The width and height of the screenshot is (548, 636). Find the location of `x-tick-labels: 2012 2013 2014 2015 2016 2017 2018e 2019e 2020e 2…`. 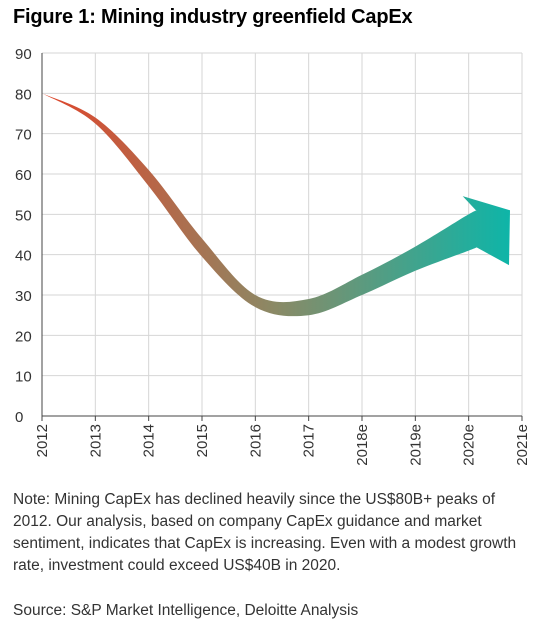

x-tick-labels: 2012 2013 2014 2015 2016 2017 2018e 2019e 2020e 2… is located at coordinates (282, 445).